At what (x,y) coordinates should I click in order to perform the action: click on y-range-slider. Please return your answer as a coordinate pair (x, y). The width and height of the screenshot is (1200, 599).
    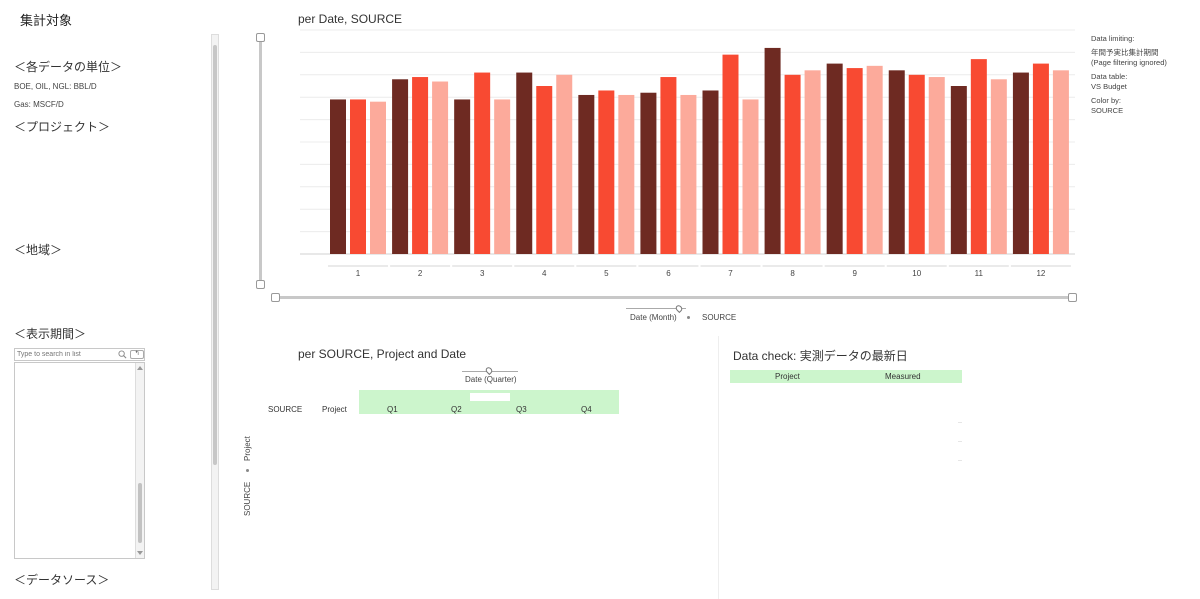
    Looking at the image, I should click on (260, 161).